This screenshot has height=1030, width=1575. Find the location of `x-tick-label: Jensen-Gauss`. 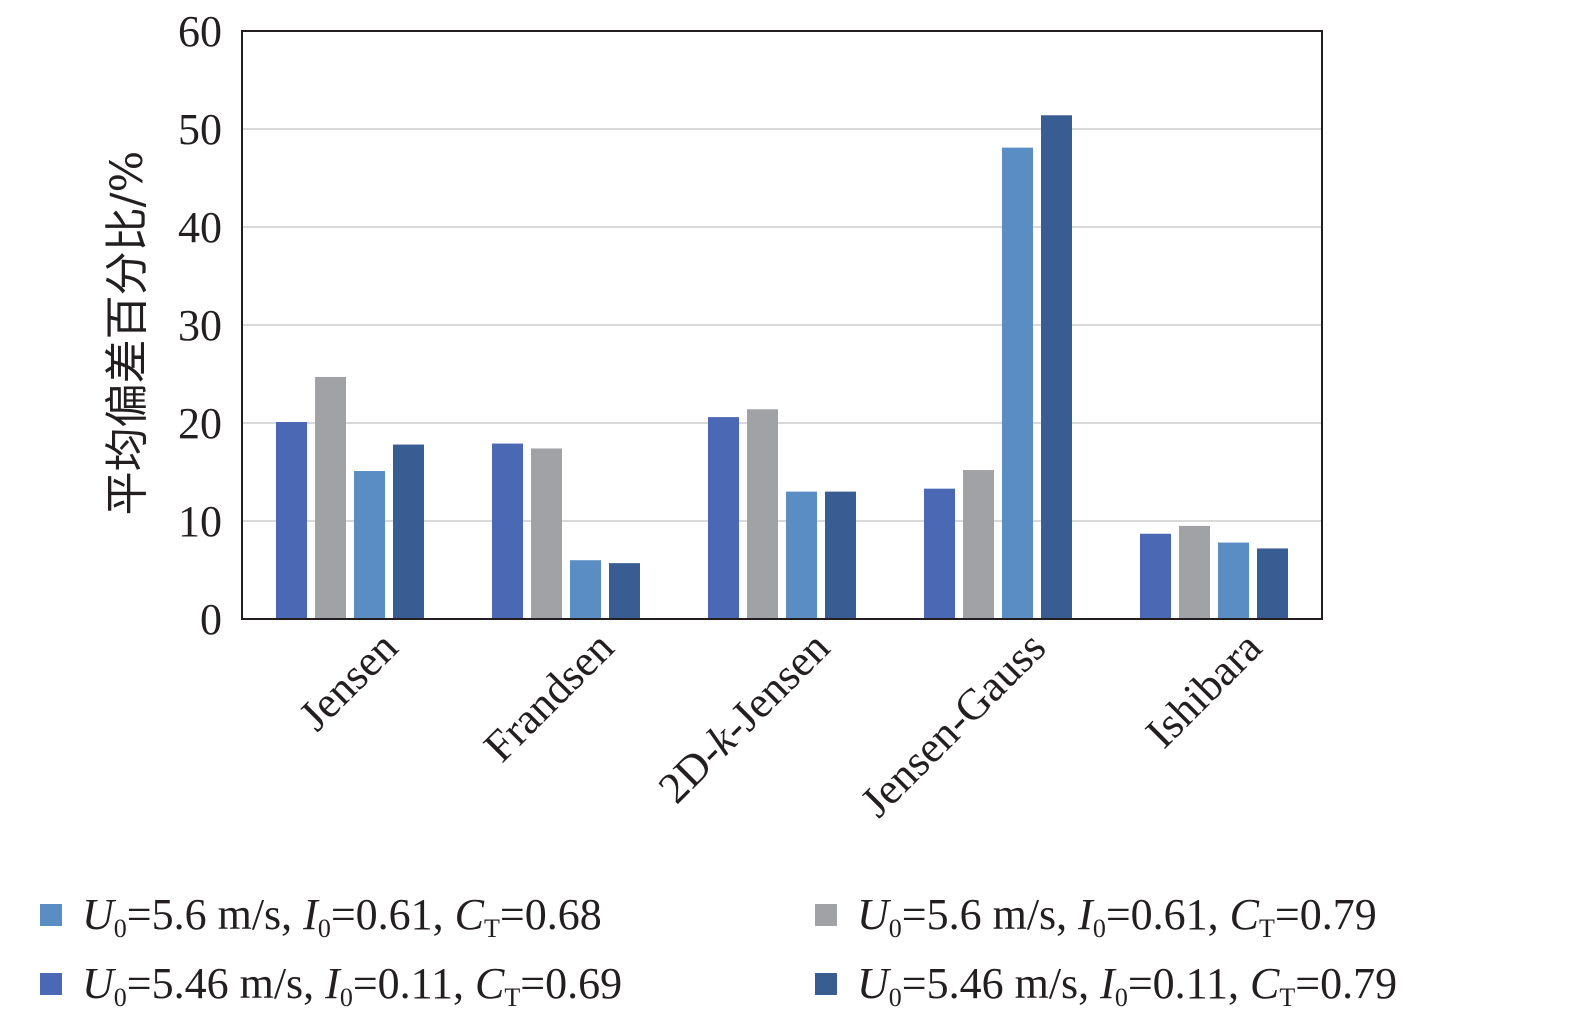

x-tick-label: Jensen-Gauss is located at coordinates (953, 724).